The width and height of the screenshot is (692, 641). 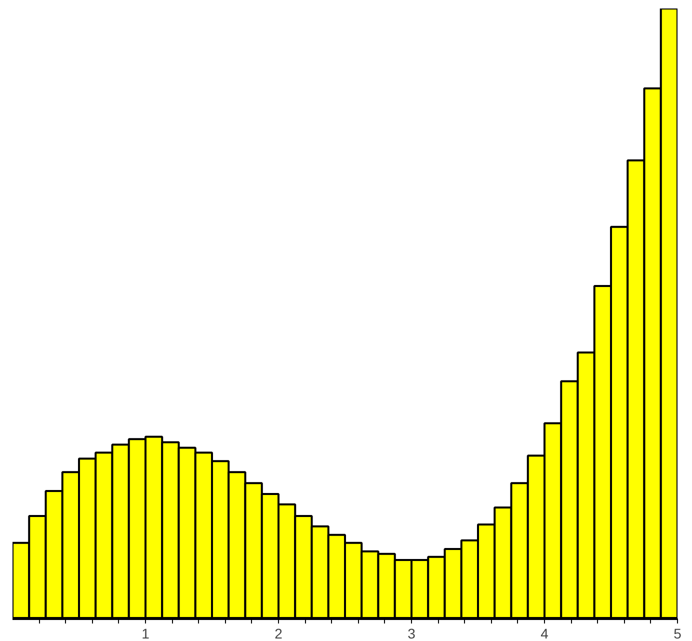 I want to click on x-tick-label: 4, so click(x=544, y=633).